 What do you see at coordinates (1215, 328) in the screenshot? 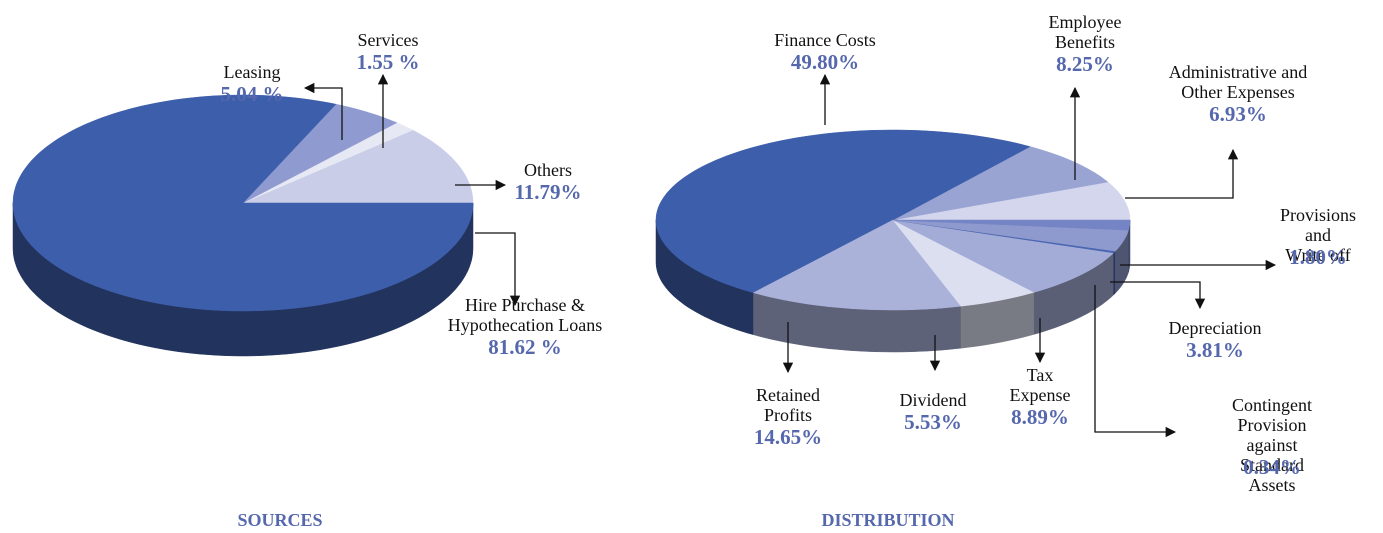
I see `slice-label: Depreciation` at bounding box center [1215, 328].